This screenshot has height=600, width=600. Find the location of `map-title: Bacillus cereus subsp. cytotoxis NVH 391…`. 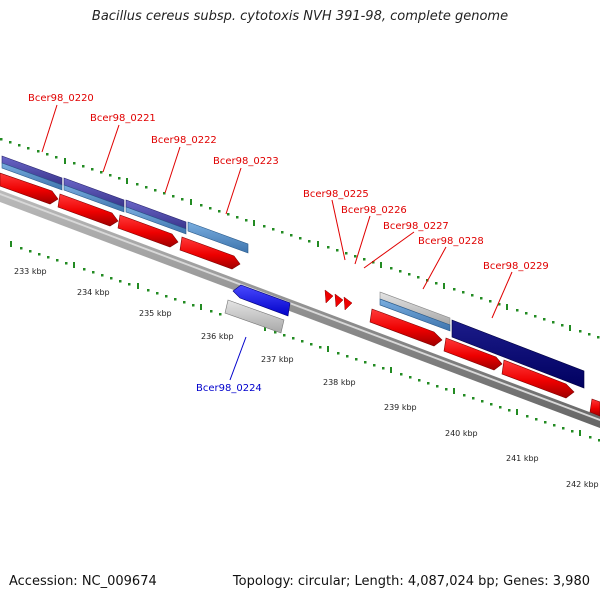

map-title: Bacillus cereus subsp. cytotoxis NVH 391… is located at coordinates (300, 16).